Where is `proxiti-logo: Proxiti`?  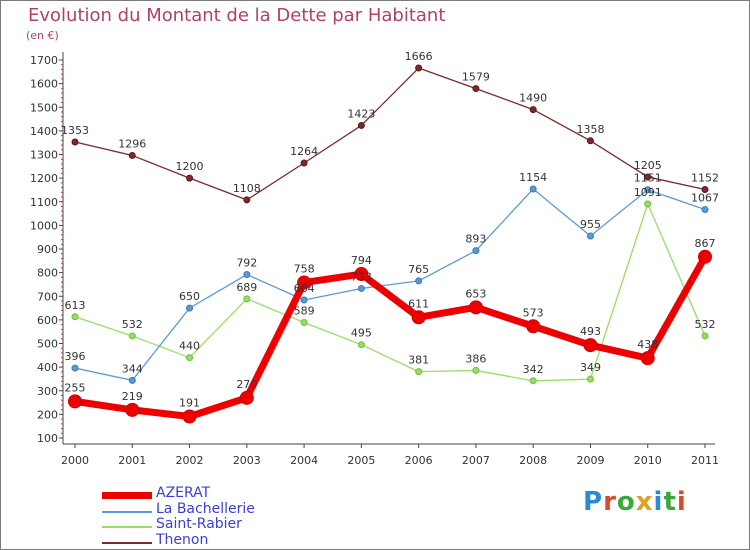
proxiti-logo: Proxiti is located at coordinates (635, 502).